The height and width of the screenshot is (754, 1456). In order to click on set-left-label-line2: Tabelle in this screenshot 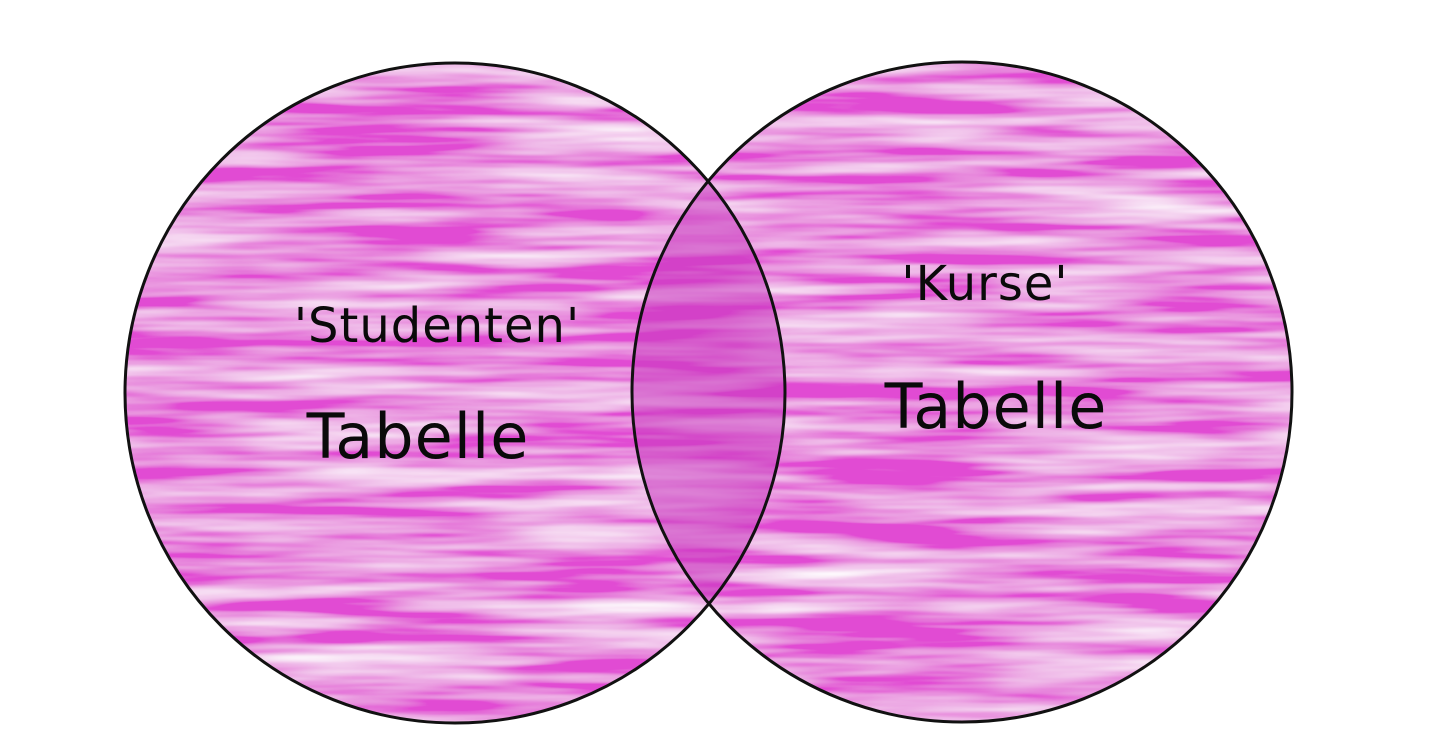, I will do `click(418, 436)`.